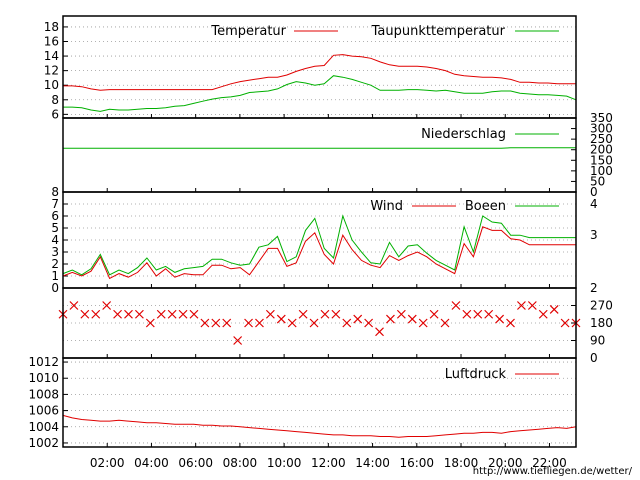 The height and width of the screenshot is (480, 640). Describe the element at coordinates (597, 341) in the screenshot. I see `y-right-tick-label: 90` at that location.